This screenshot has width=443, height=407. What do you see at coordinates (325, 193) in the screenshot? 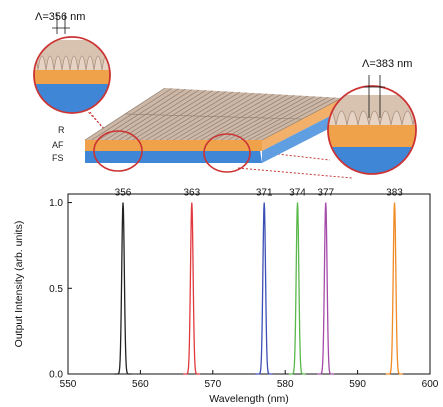
I see `peak-label-377: 377` at bounding box center [325, 193].